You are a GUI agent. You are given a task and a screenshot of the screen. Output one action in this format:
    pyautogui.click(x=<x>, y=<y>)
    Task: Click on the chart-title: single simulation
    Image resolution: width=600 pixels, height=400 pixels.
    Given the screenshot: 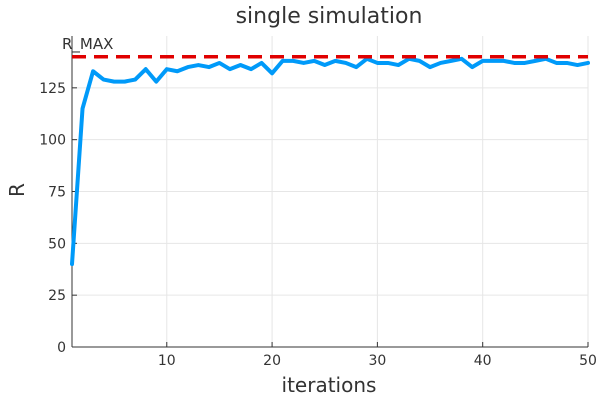 What is the action you would take?
    pyautogui.click(x=329, y=16)
    